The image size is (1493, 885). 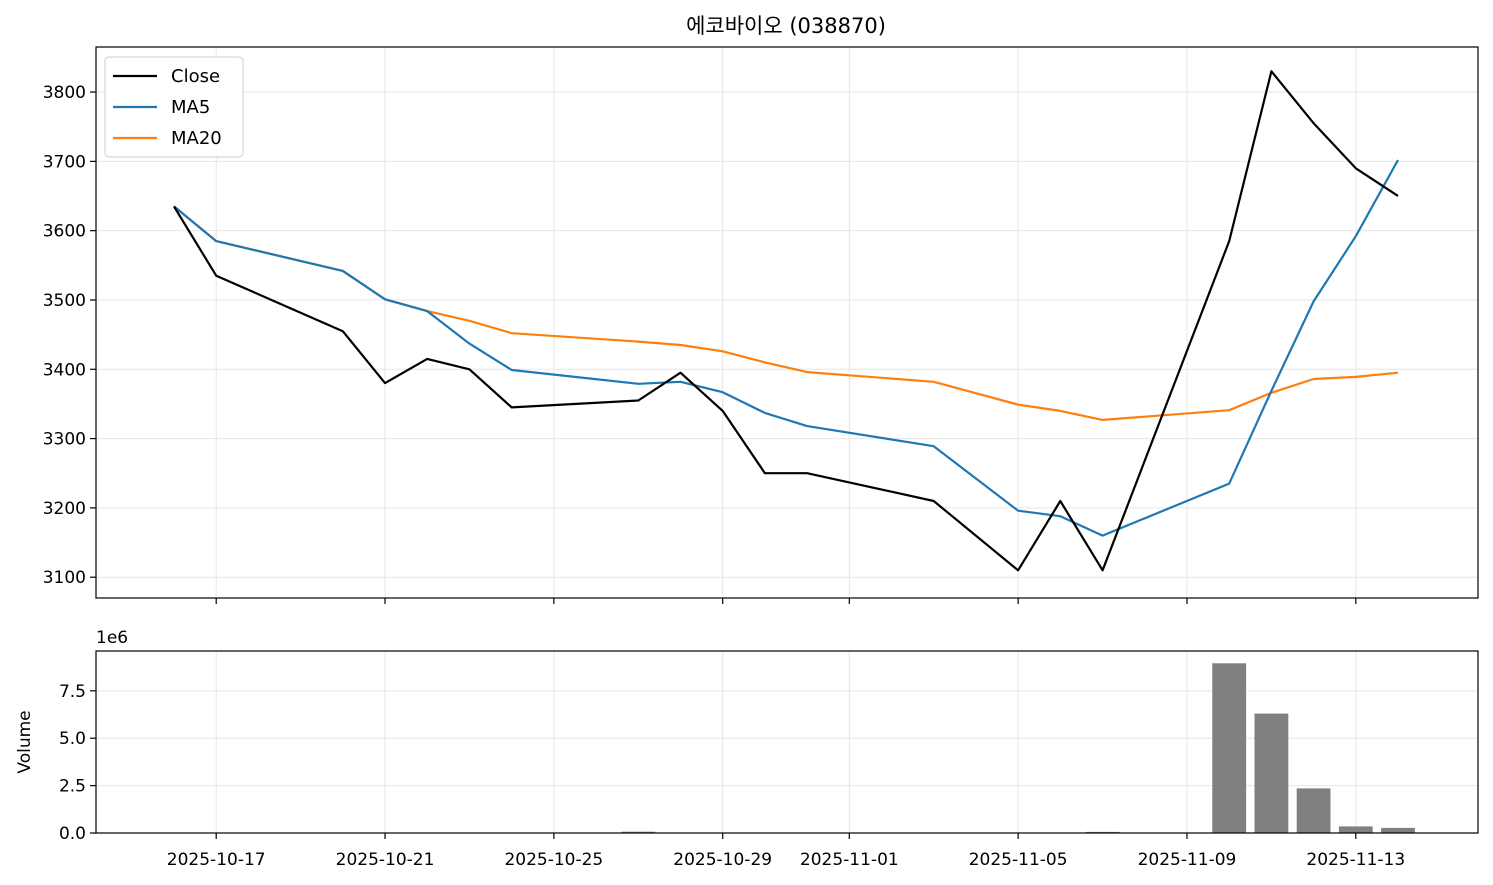 What do you see at coordinates (1187, 860) in the screenshot?
I see `x-tick-label: 2025-11-09` at bounding box center [1187, 860].